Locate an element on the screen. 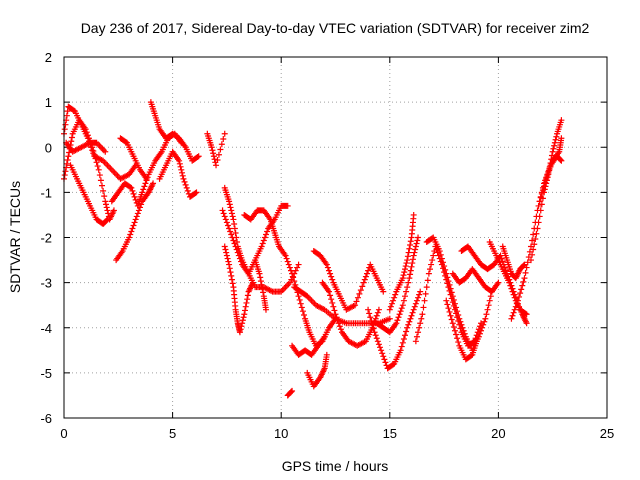  series-arc28 is located at coordinates (461, 330).